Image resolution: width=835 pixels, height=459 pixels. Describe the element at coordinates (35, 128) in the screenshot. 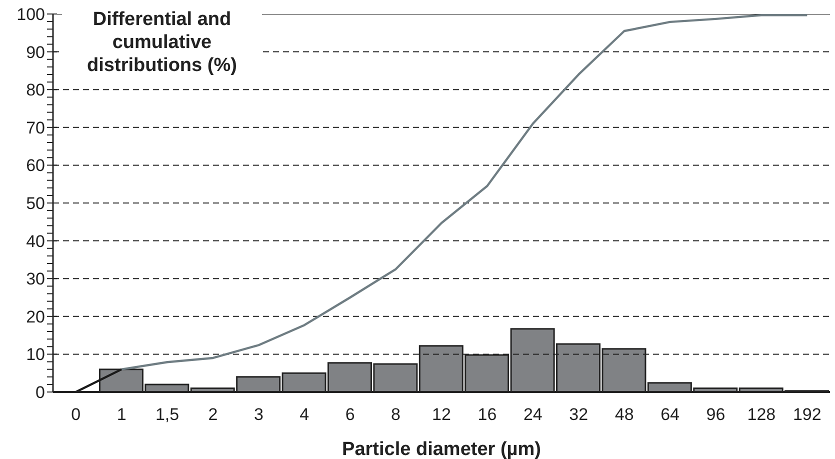

I see `y-tick-label: 70` at that location.